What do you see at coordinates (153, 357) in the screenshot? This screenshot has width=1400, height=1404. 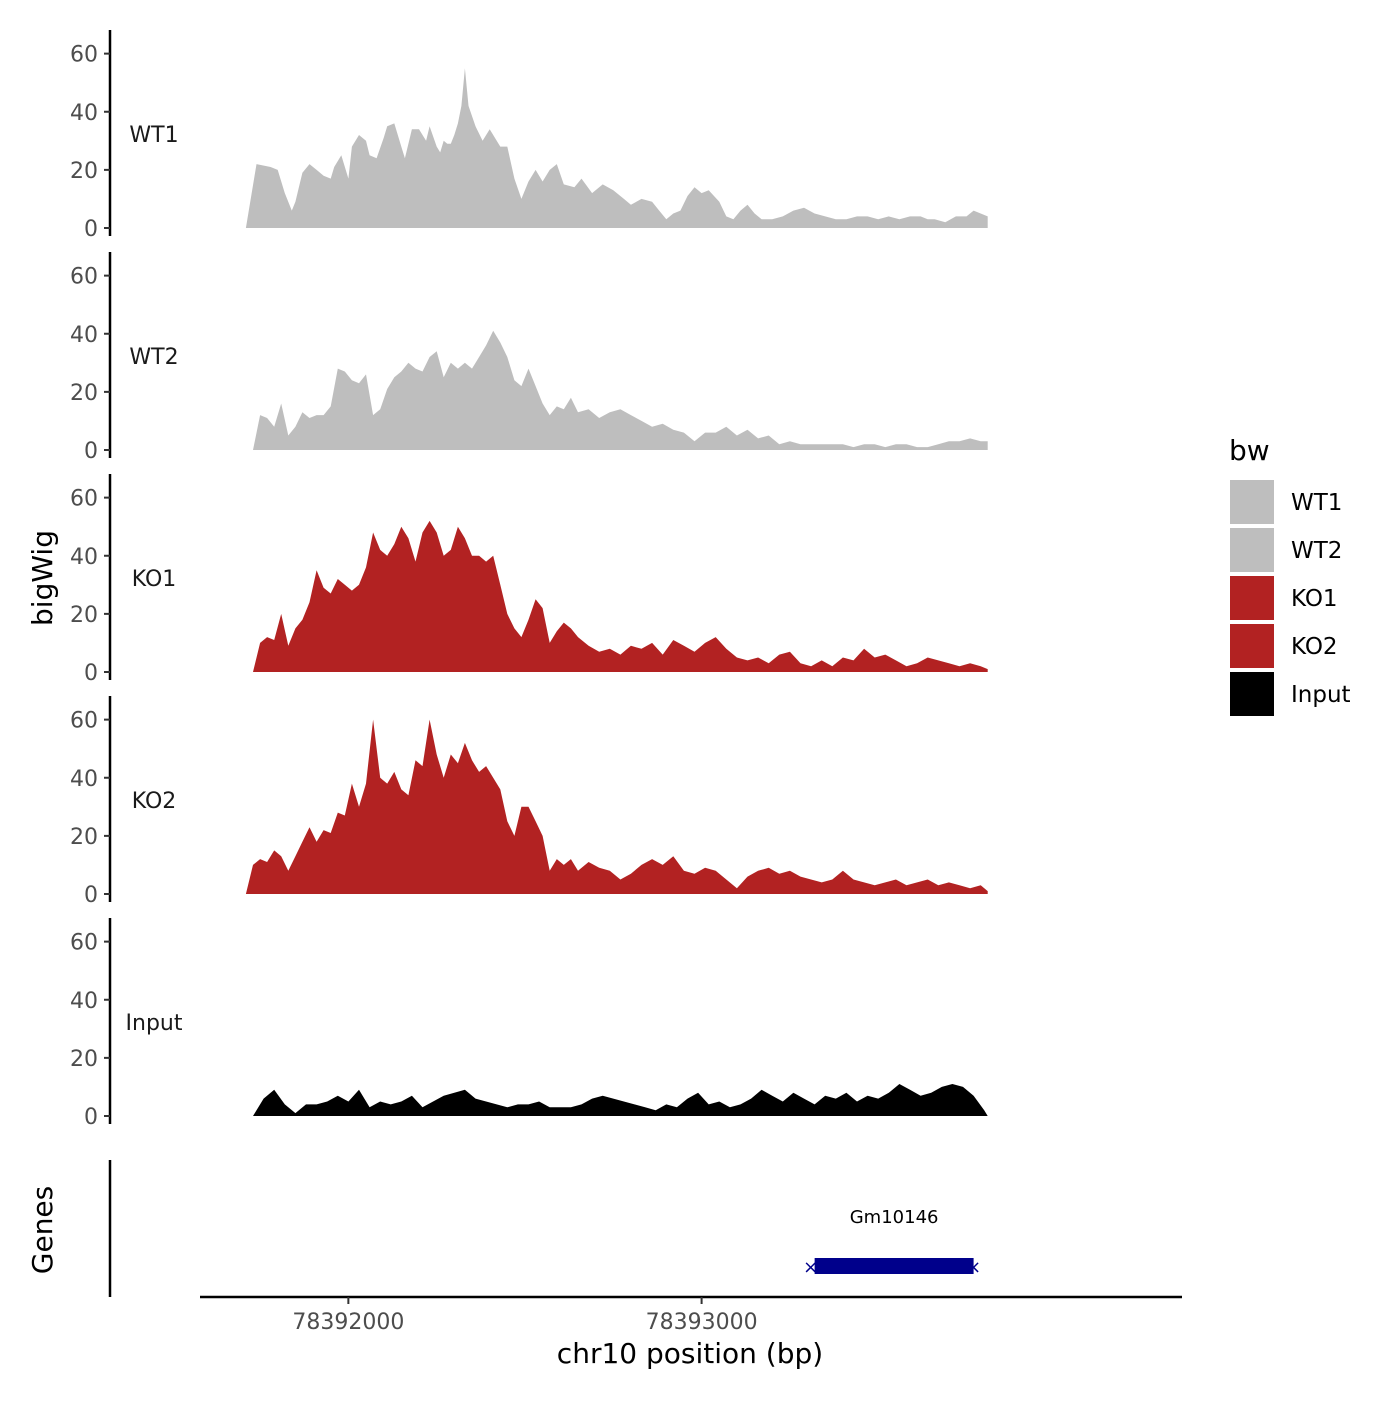 I see `track-label-wt2: WT2` at bounding box center [153, 357].